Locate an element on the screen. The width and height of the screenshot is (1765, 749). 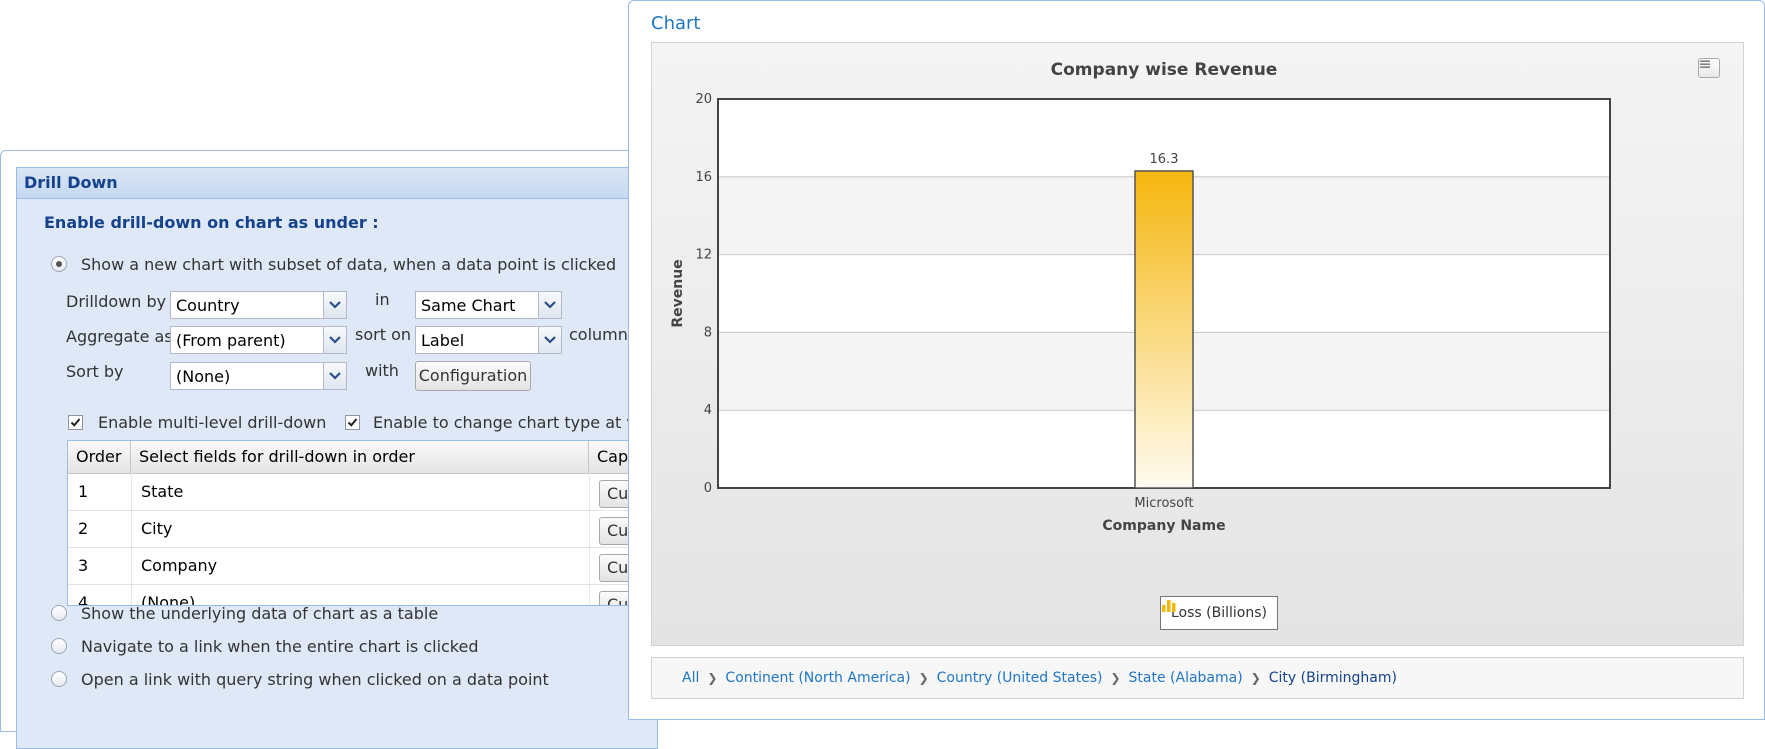
row-field: Company is located at coordinates (179, 565).